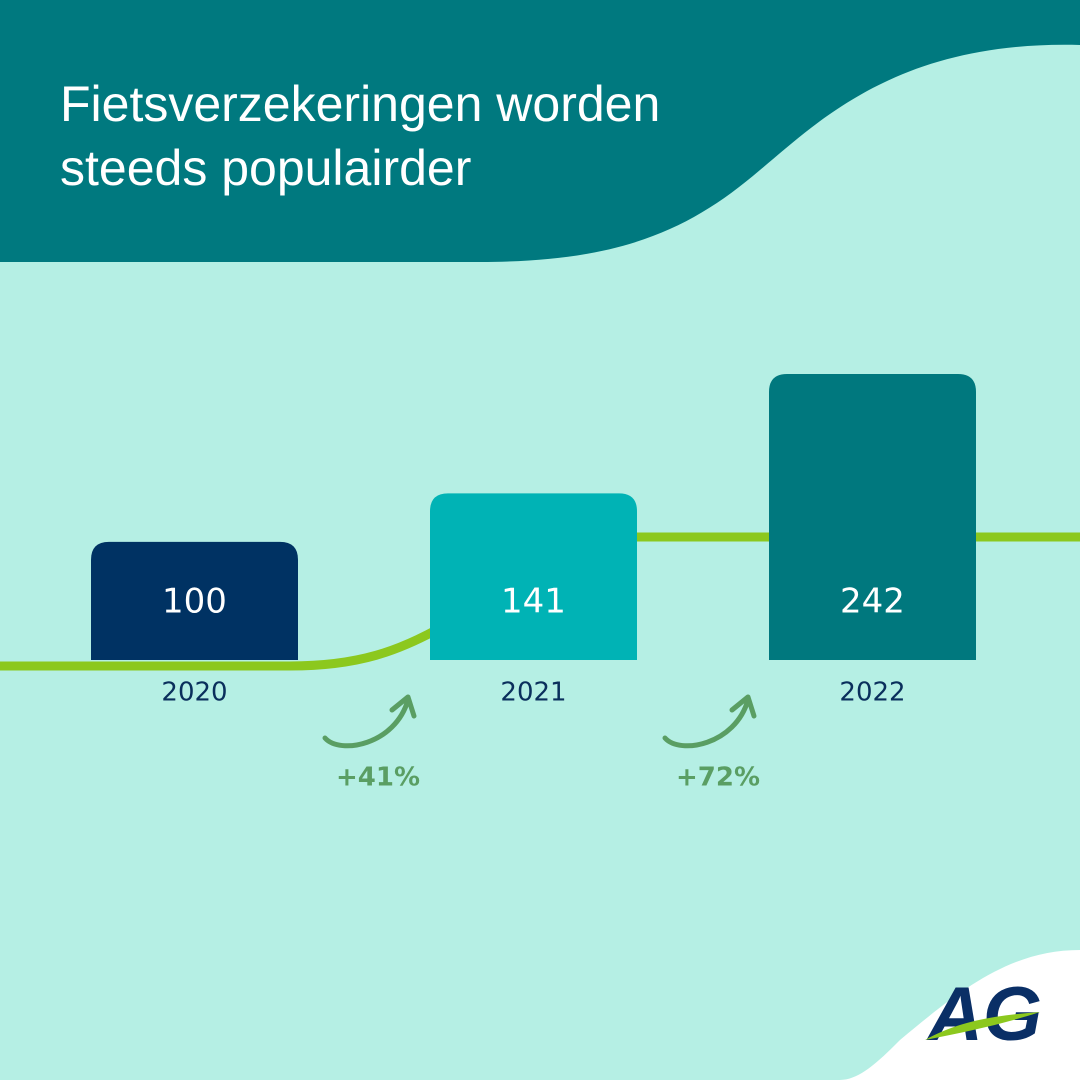  Describe the element at coordinates (872, 693) in the screenshot. I see `x-tick-label: 2022` at that location.